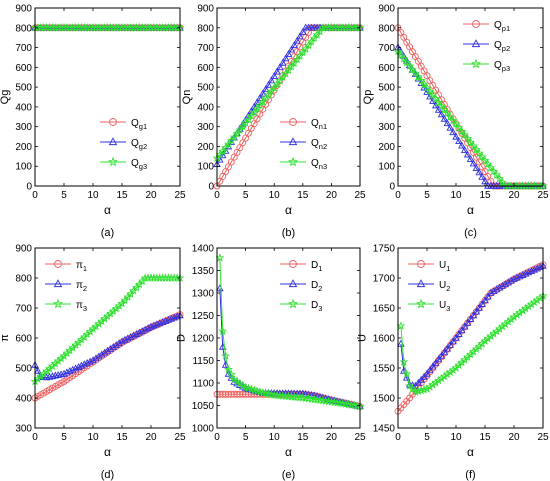 This screenshot has width=550, height=481. I want to click on y-tick-label: 300, so click(386, 127).